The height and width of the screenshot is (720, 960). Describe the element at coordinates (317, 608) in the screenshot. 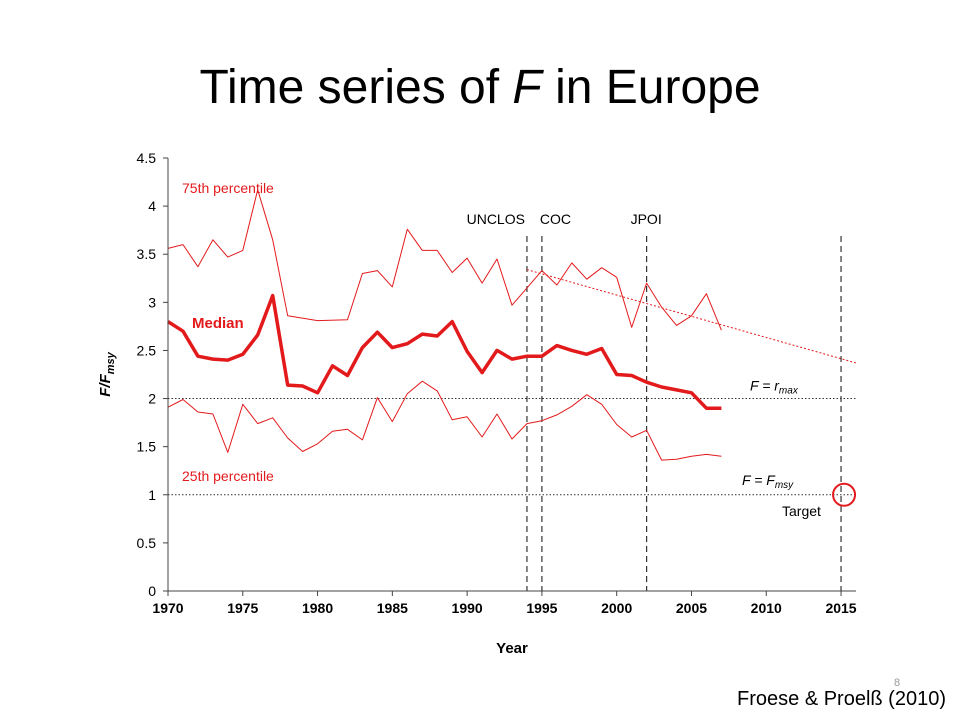

I see `x-tick-label: 1980` at that location.